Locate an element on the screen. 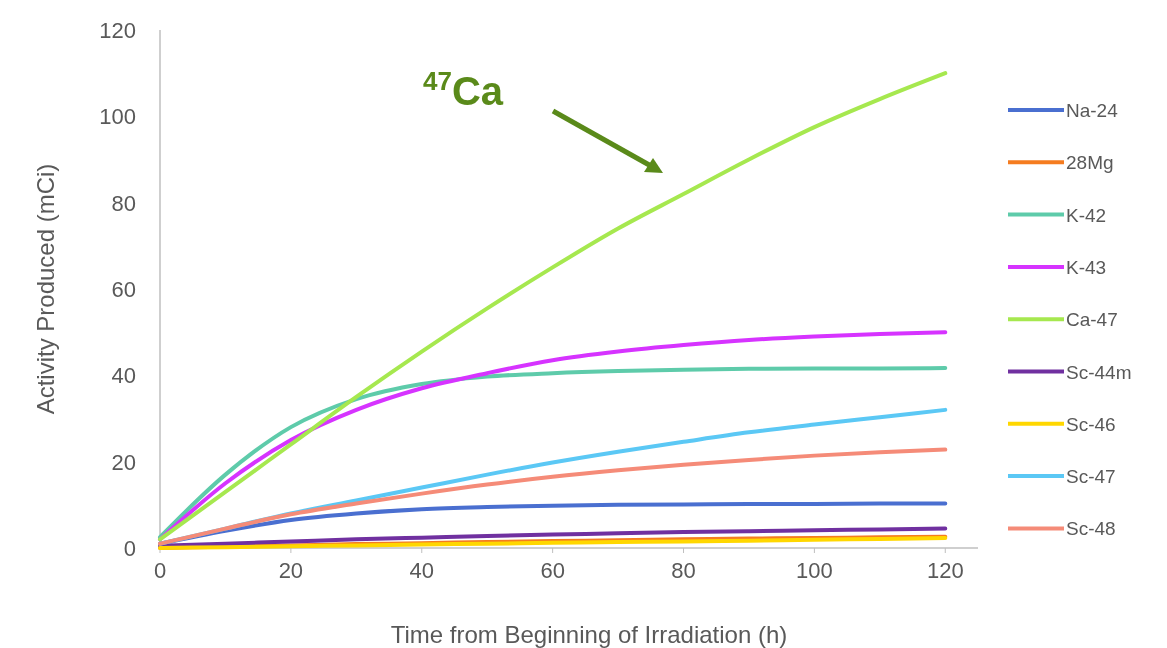 The width and height of the screenshot is (1167, 648). y-tick-label: 120 is located at coordinates (117, 30).